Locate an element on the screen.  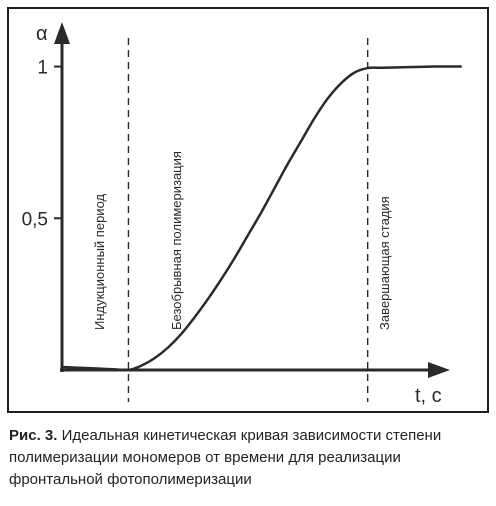
phase-label-final-stage: Завершающая стадия is located at coordinates (384, 263).